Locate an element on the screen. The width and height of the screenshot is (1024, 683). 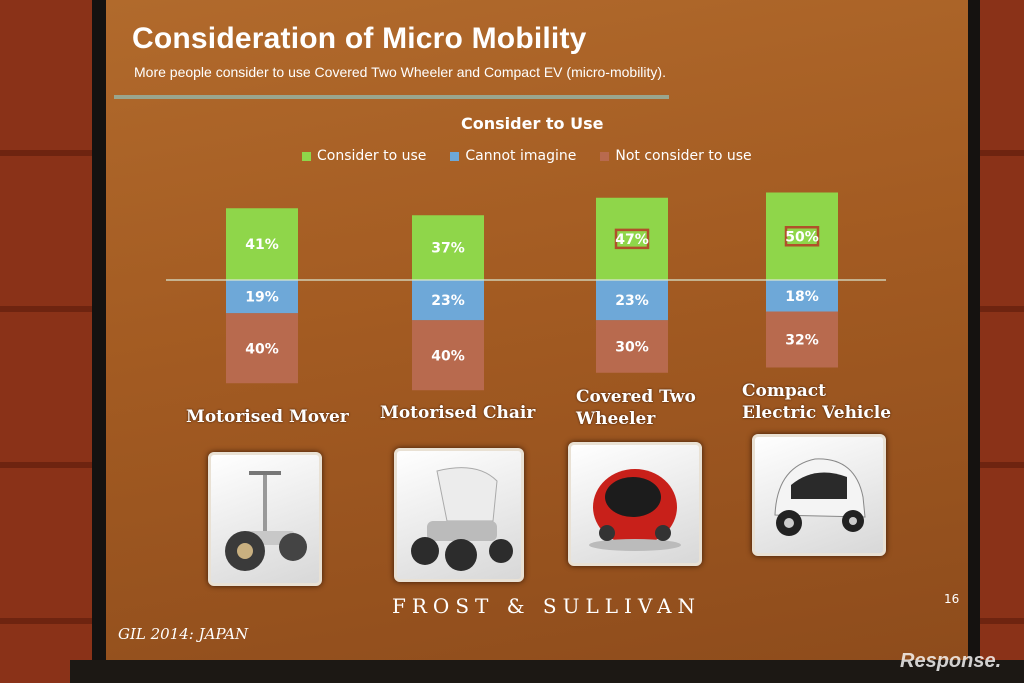
title-divider is located at coordinates (391, 97).